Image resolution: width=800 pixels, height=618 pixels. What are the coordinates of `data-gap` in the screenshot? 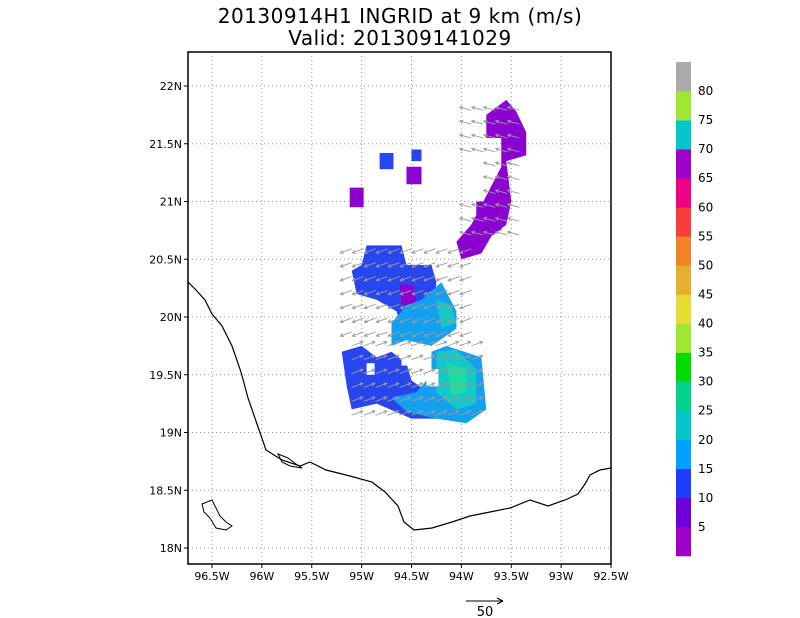 It's located at (370, 369).